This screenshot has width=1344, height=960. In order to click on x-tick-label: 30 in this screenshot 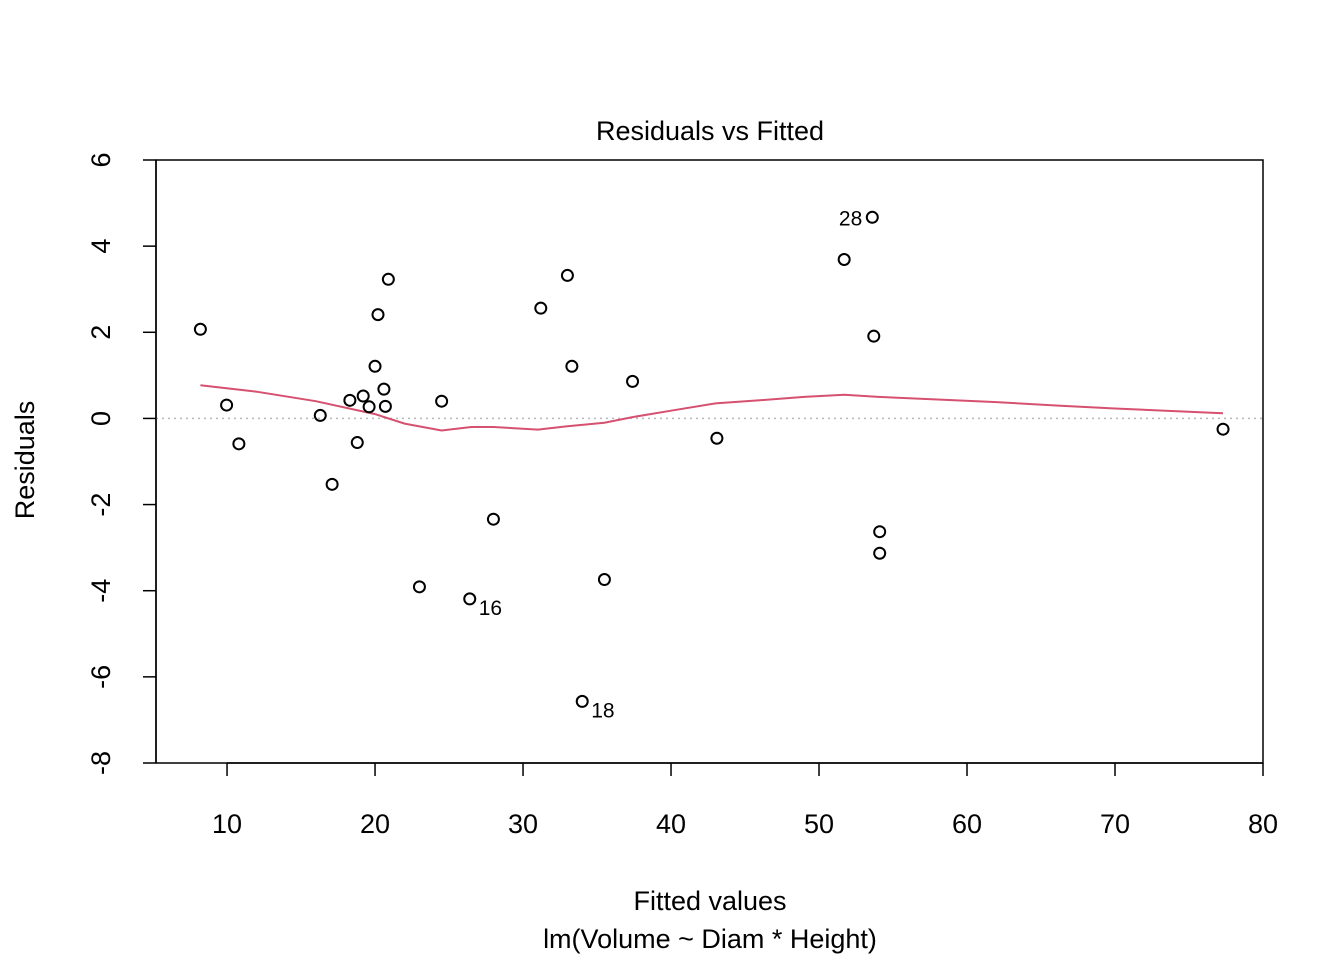, I will do `click(523, 824)`.